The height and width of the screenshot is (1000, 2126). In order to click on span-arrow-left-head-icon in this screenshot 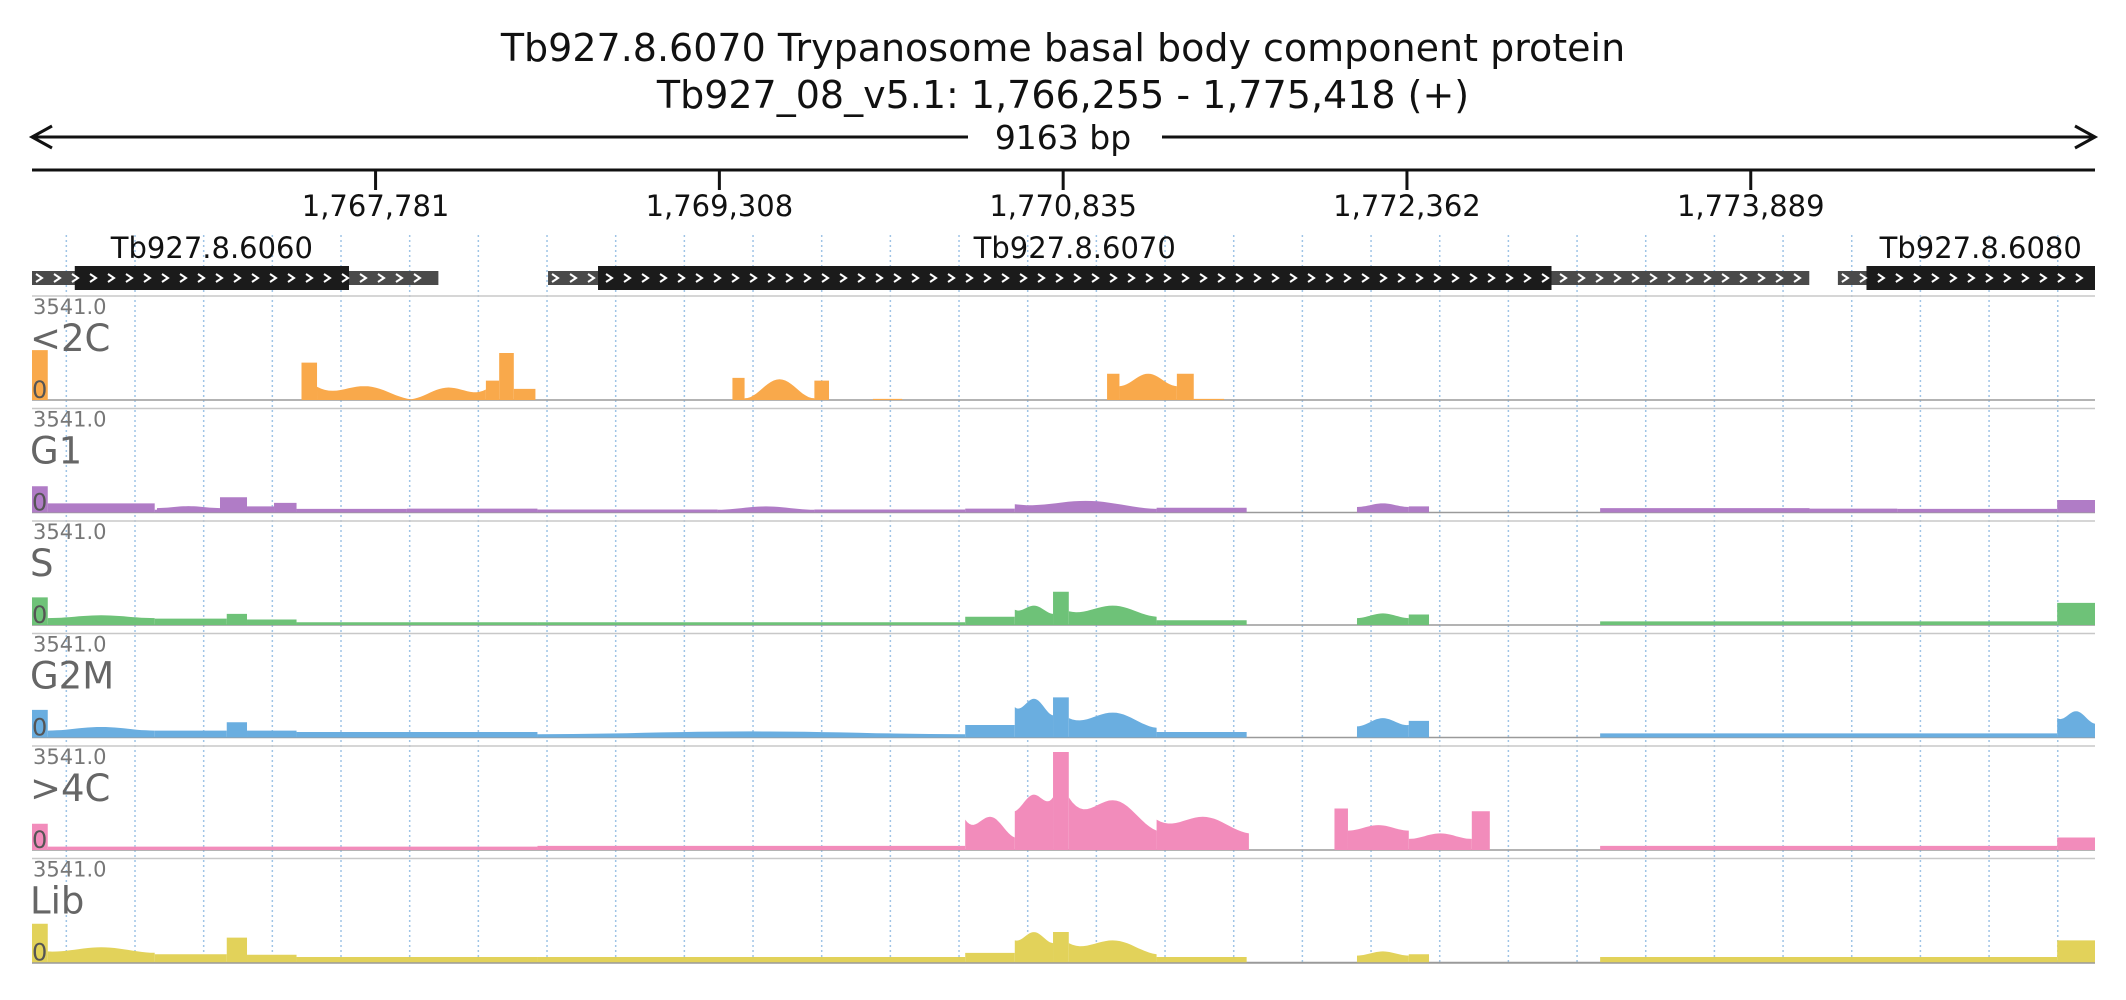, I will do `click(40, 137)`.